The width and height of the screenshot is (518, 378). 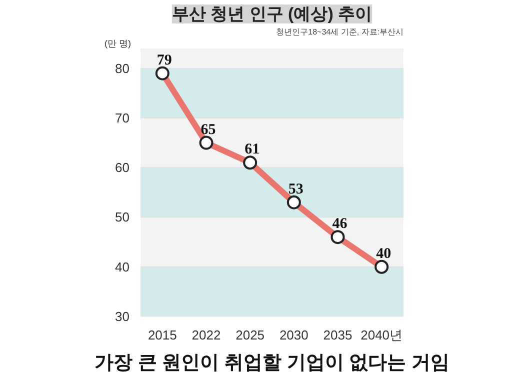 What do you see at coordinates (117, 43) in the screenshot?
I see `y-axis-title: (만 명)` at bounding box center [117, 43].